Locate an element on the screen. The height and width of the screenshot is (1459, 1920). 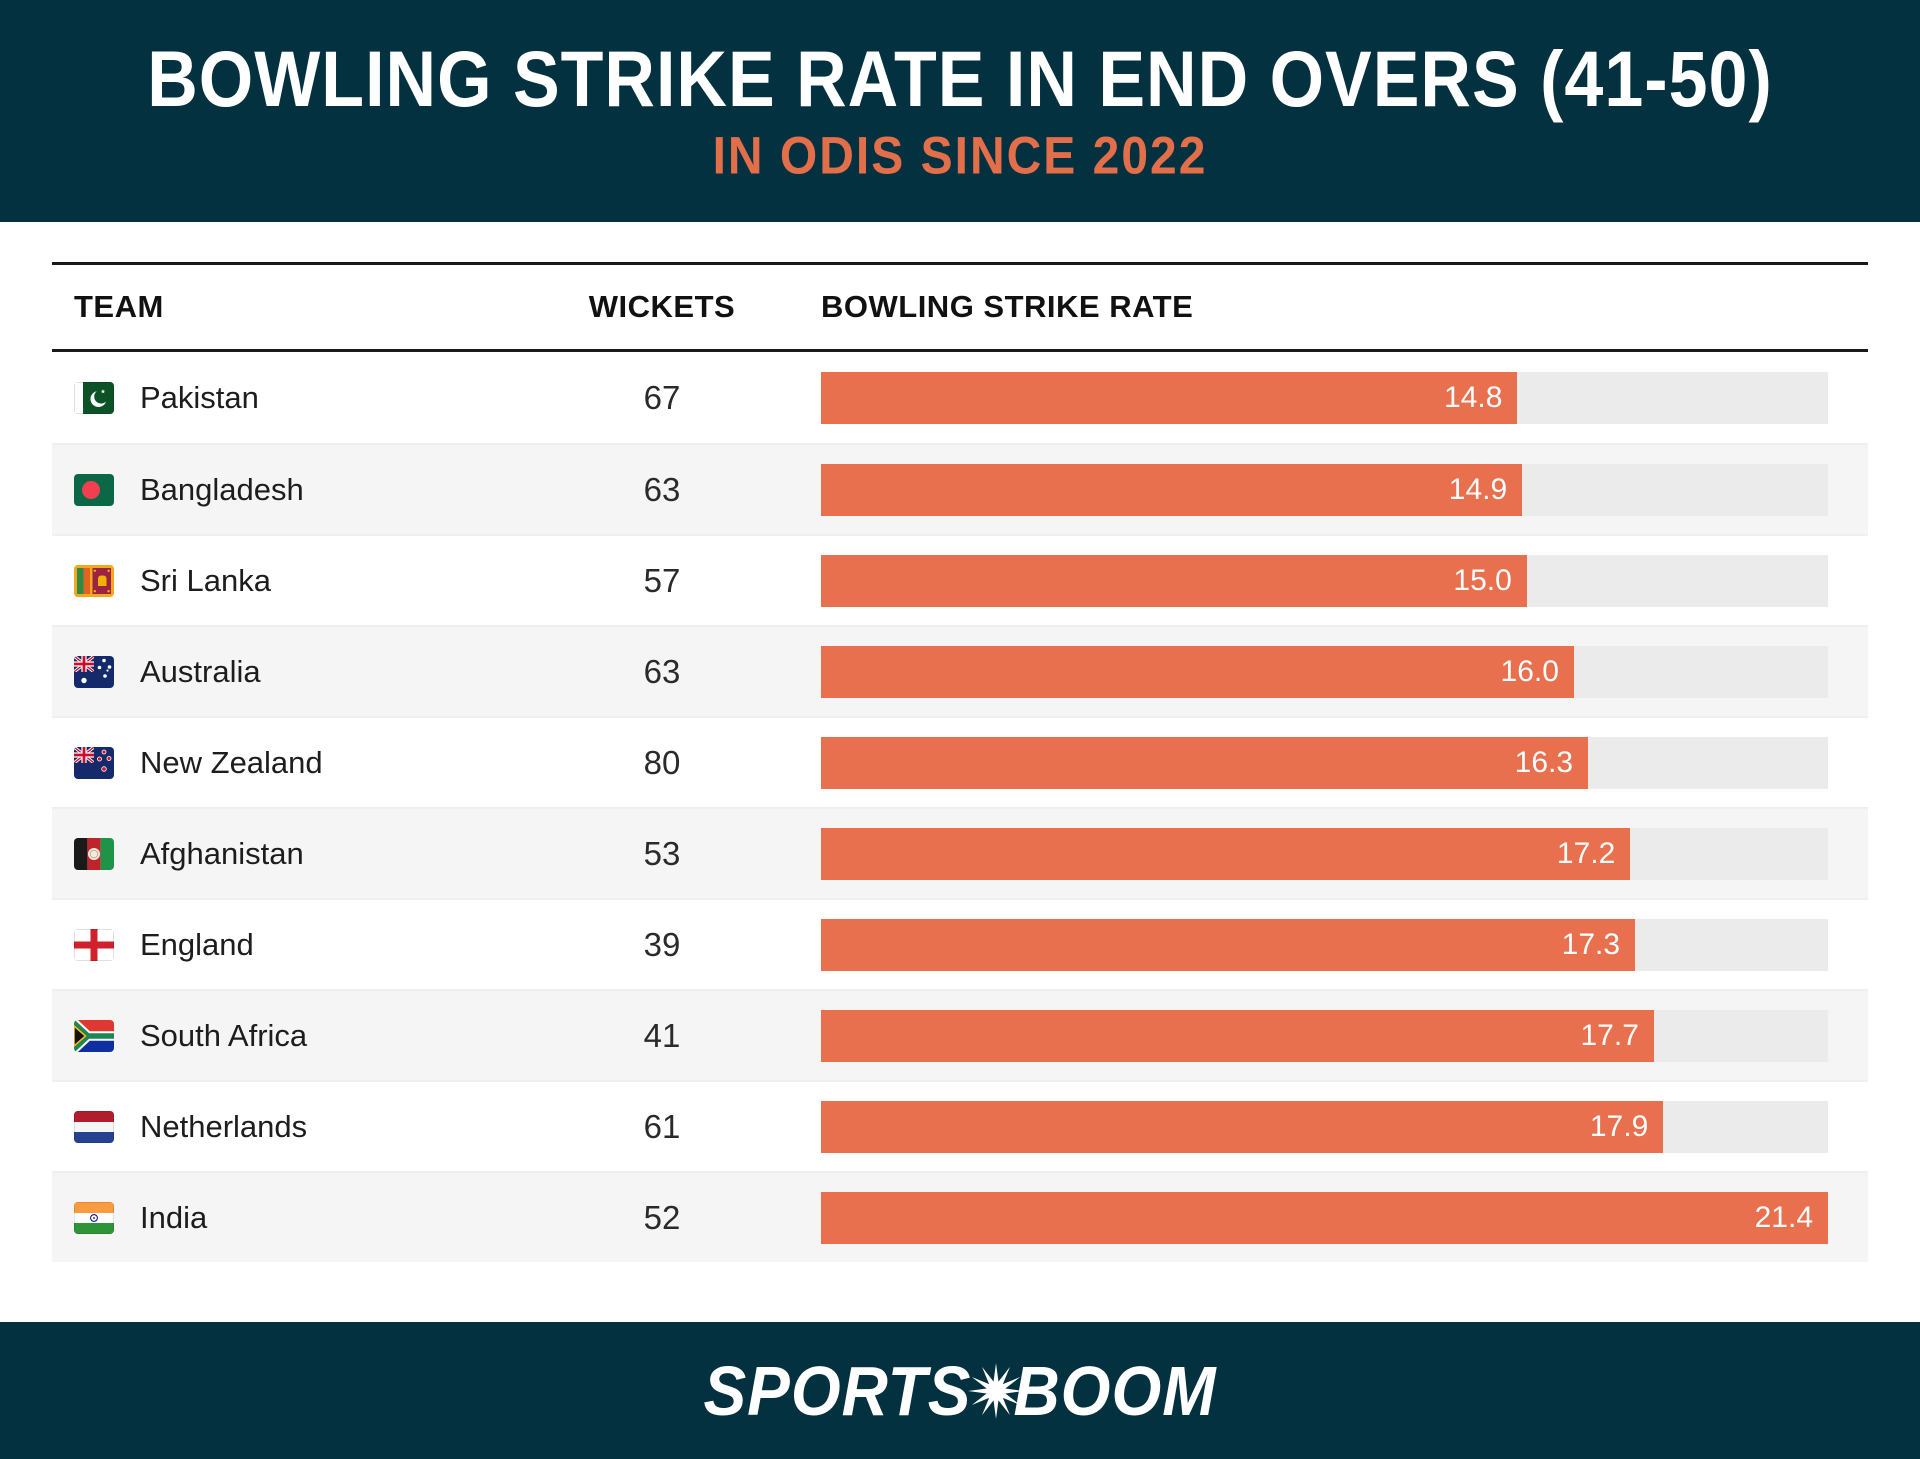
south-africa-flag-icon is located at coordinates (94, 1035).